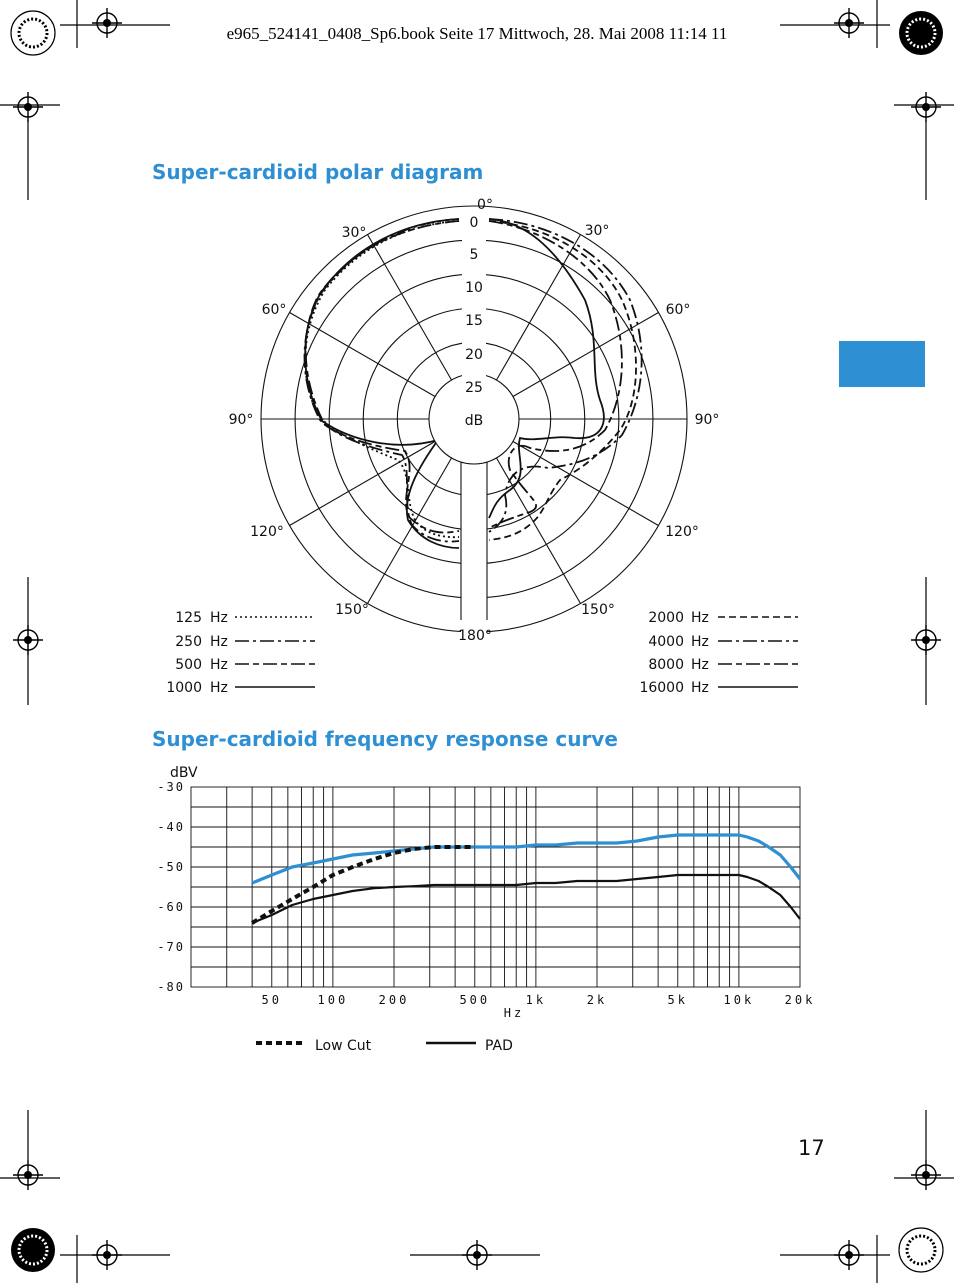  I want to click on chart-grid, so click(495, 887).